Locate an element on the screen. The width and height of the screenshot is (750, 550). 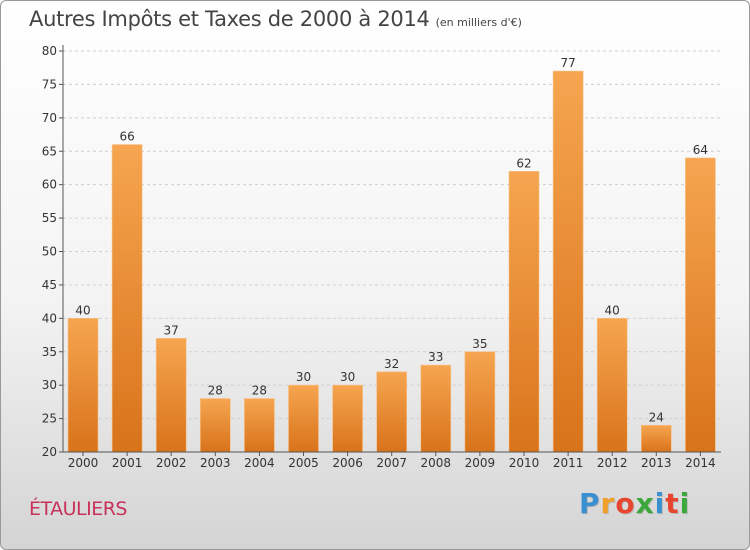
logo-letter: x is located at coordinates (645, 503).